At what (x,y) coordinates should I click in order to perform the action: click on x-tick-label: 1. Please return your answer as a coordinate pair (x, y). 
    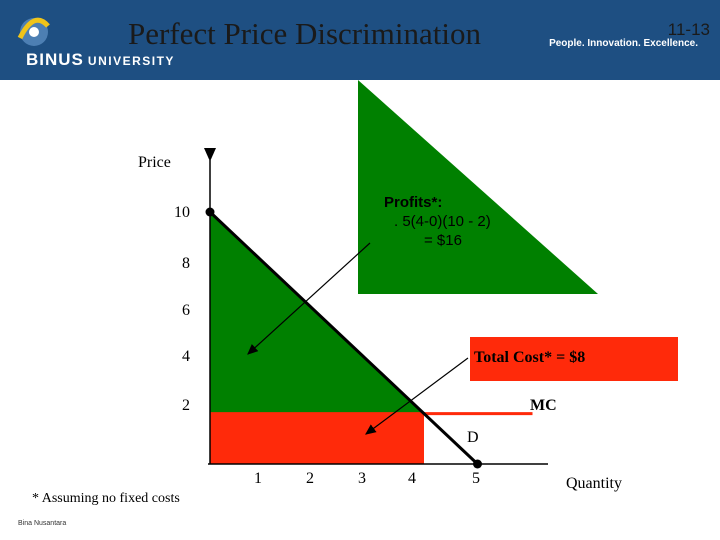
    Looking at the image, I should click on (258, 478).